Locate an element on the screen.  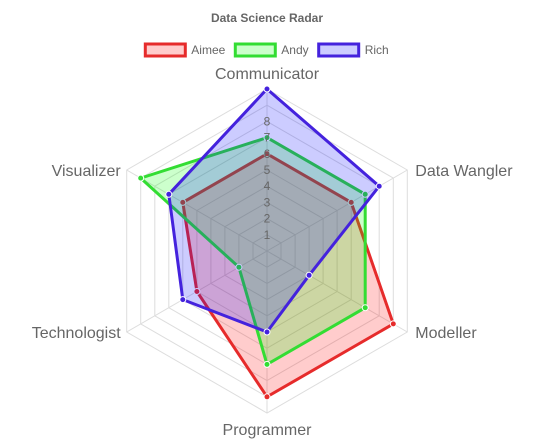
category-label: Communicator is located at coordinates (267, 74).